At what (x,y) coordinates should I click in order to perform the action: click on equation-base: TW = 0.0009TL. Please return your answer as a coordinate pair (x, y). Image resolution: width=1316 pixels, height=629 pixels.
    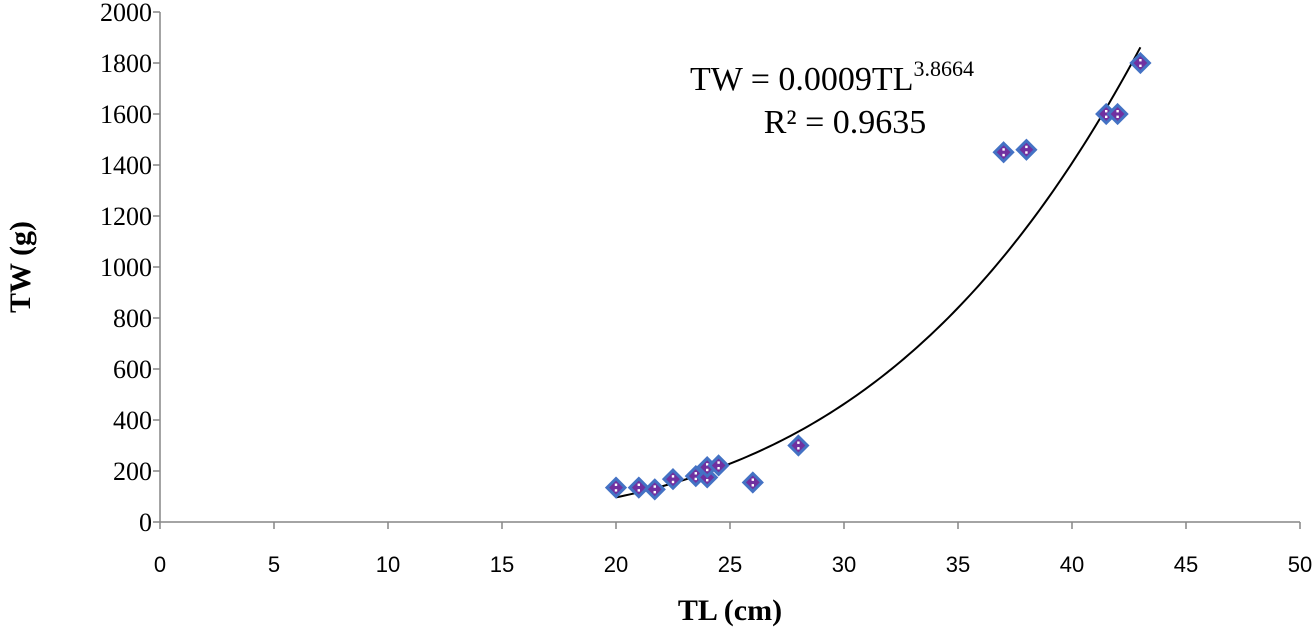
    Looking at the image, I should click on (801, 79).